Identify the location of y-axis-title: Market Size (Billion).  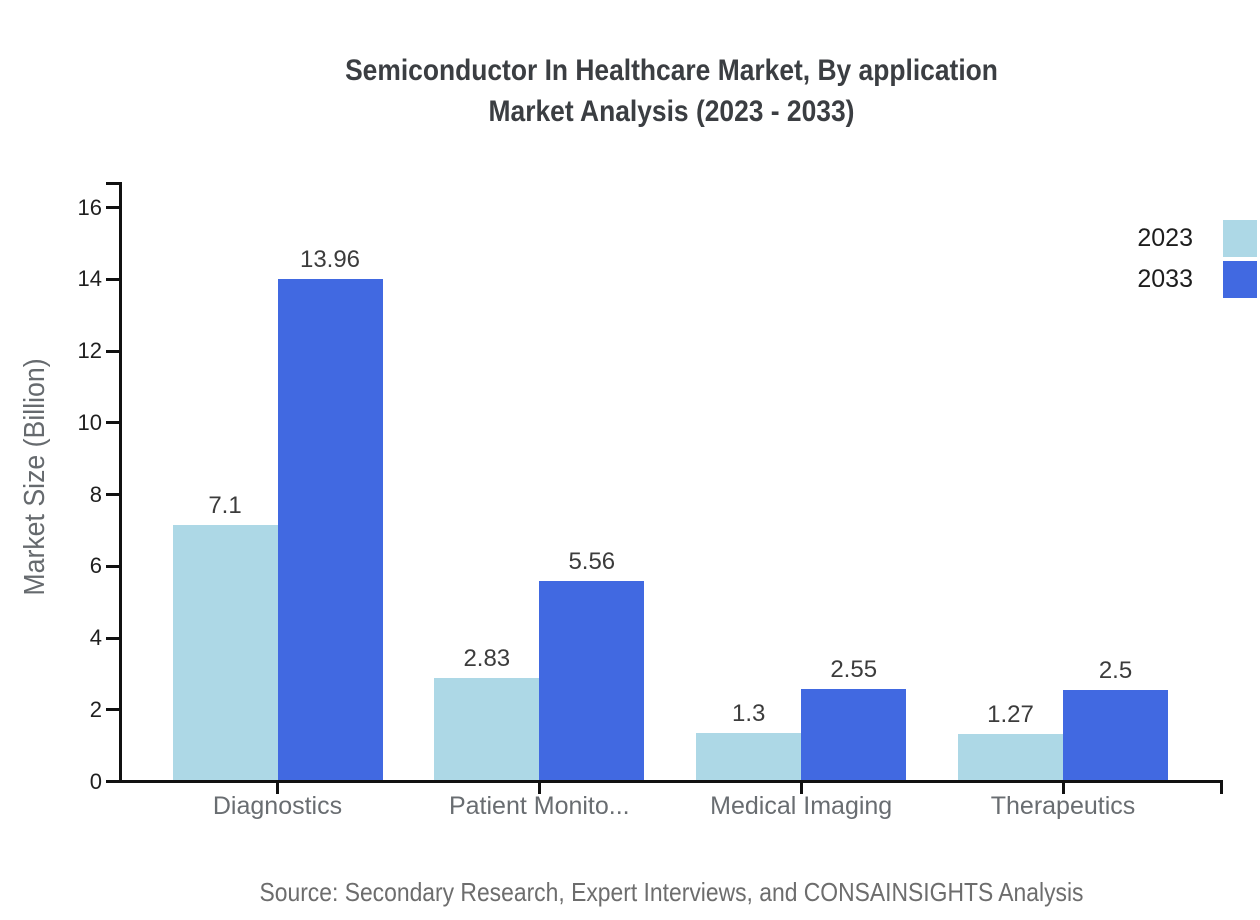
(35, 477).